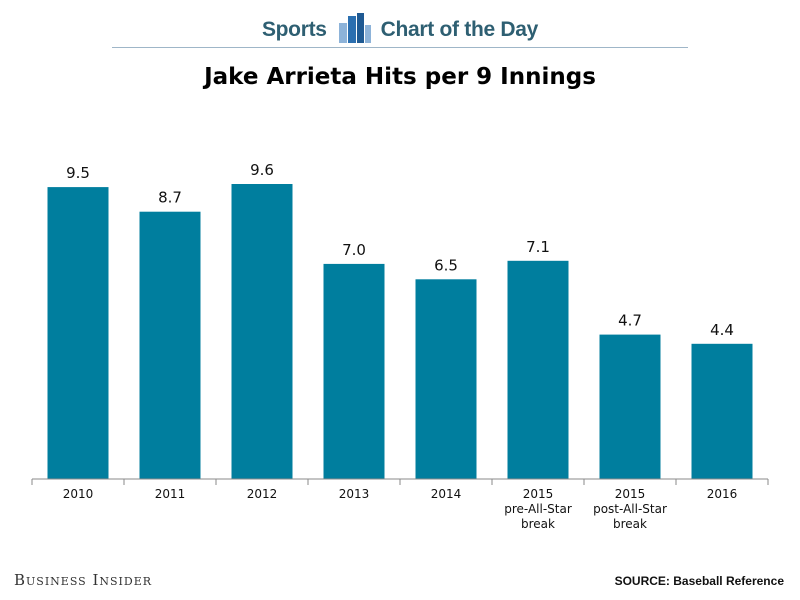 The width and height of the screenshot is (800, 600). Describe the element at coordinates (354, 250) in the screenshot. I see `bar-value-label: 7.0` at that location.